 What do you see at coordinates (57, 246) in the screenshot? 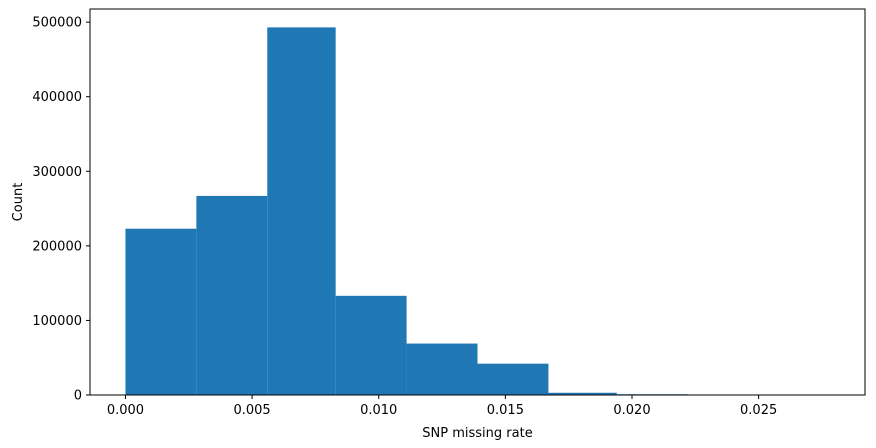
I see `y-tick-label: 200000` at bounding box center [57, 246].